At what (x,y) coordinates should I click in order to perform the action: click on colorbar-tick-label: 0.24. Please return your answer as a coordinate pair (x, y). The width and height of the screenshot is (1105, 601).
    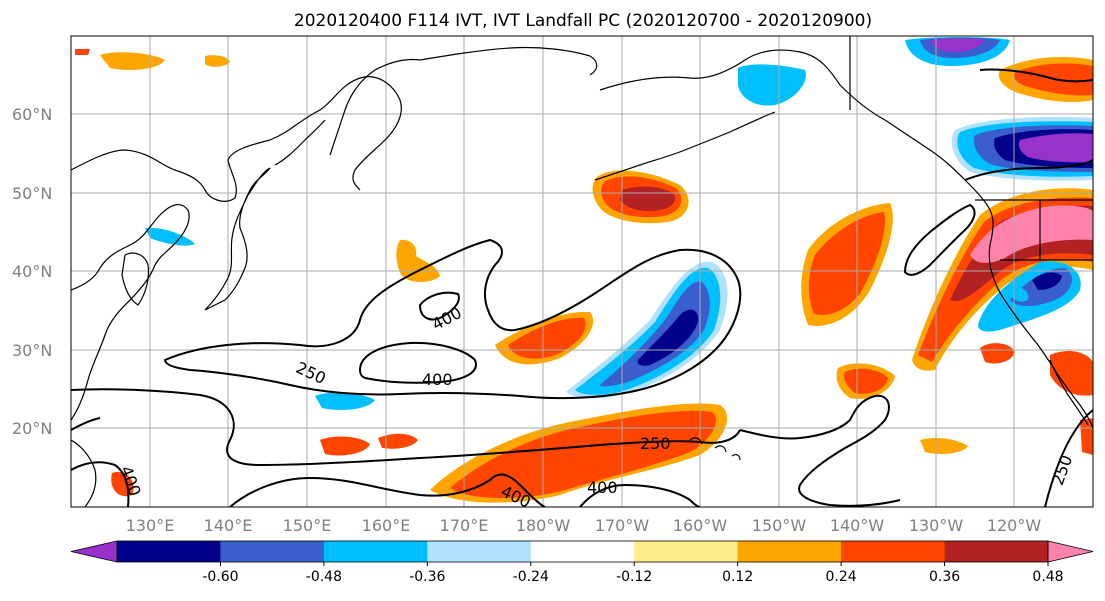
    Looking at the image, I should click on (841, 577).